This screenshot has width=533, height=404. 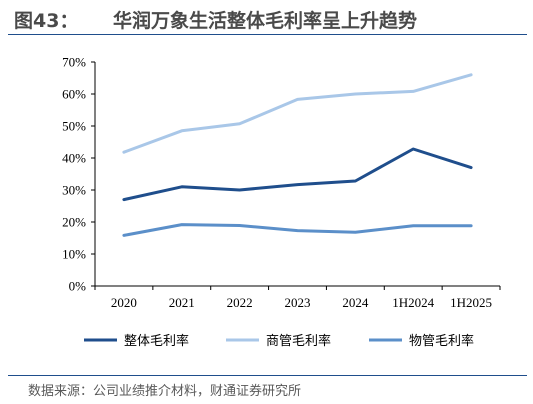 What do you see at coordinates (267, 34) in the screenshot?
I see `header-divider` at bounding box center [267, 34].